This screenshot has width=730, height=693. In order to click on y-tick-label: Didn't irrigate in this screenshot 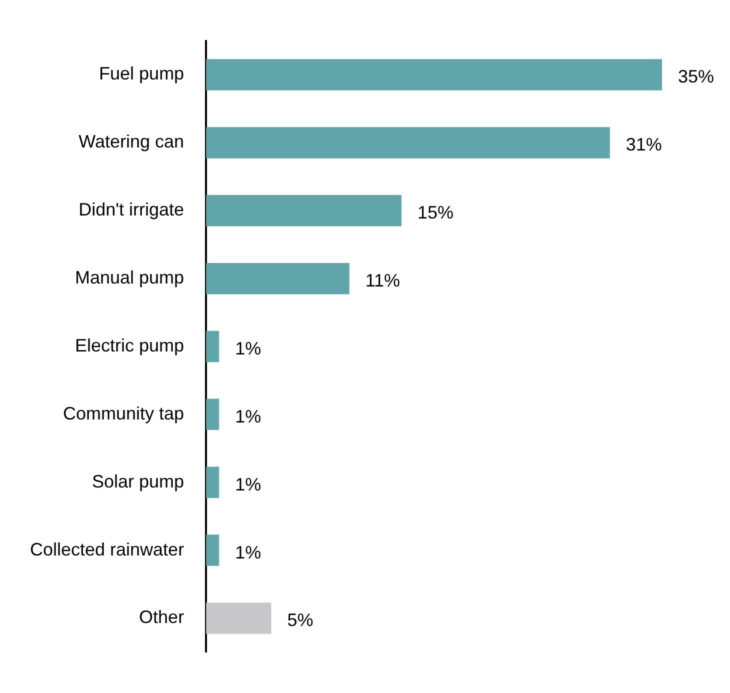, I will do `click(131, 210)`.